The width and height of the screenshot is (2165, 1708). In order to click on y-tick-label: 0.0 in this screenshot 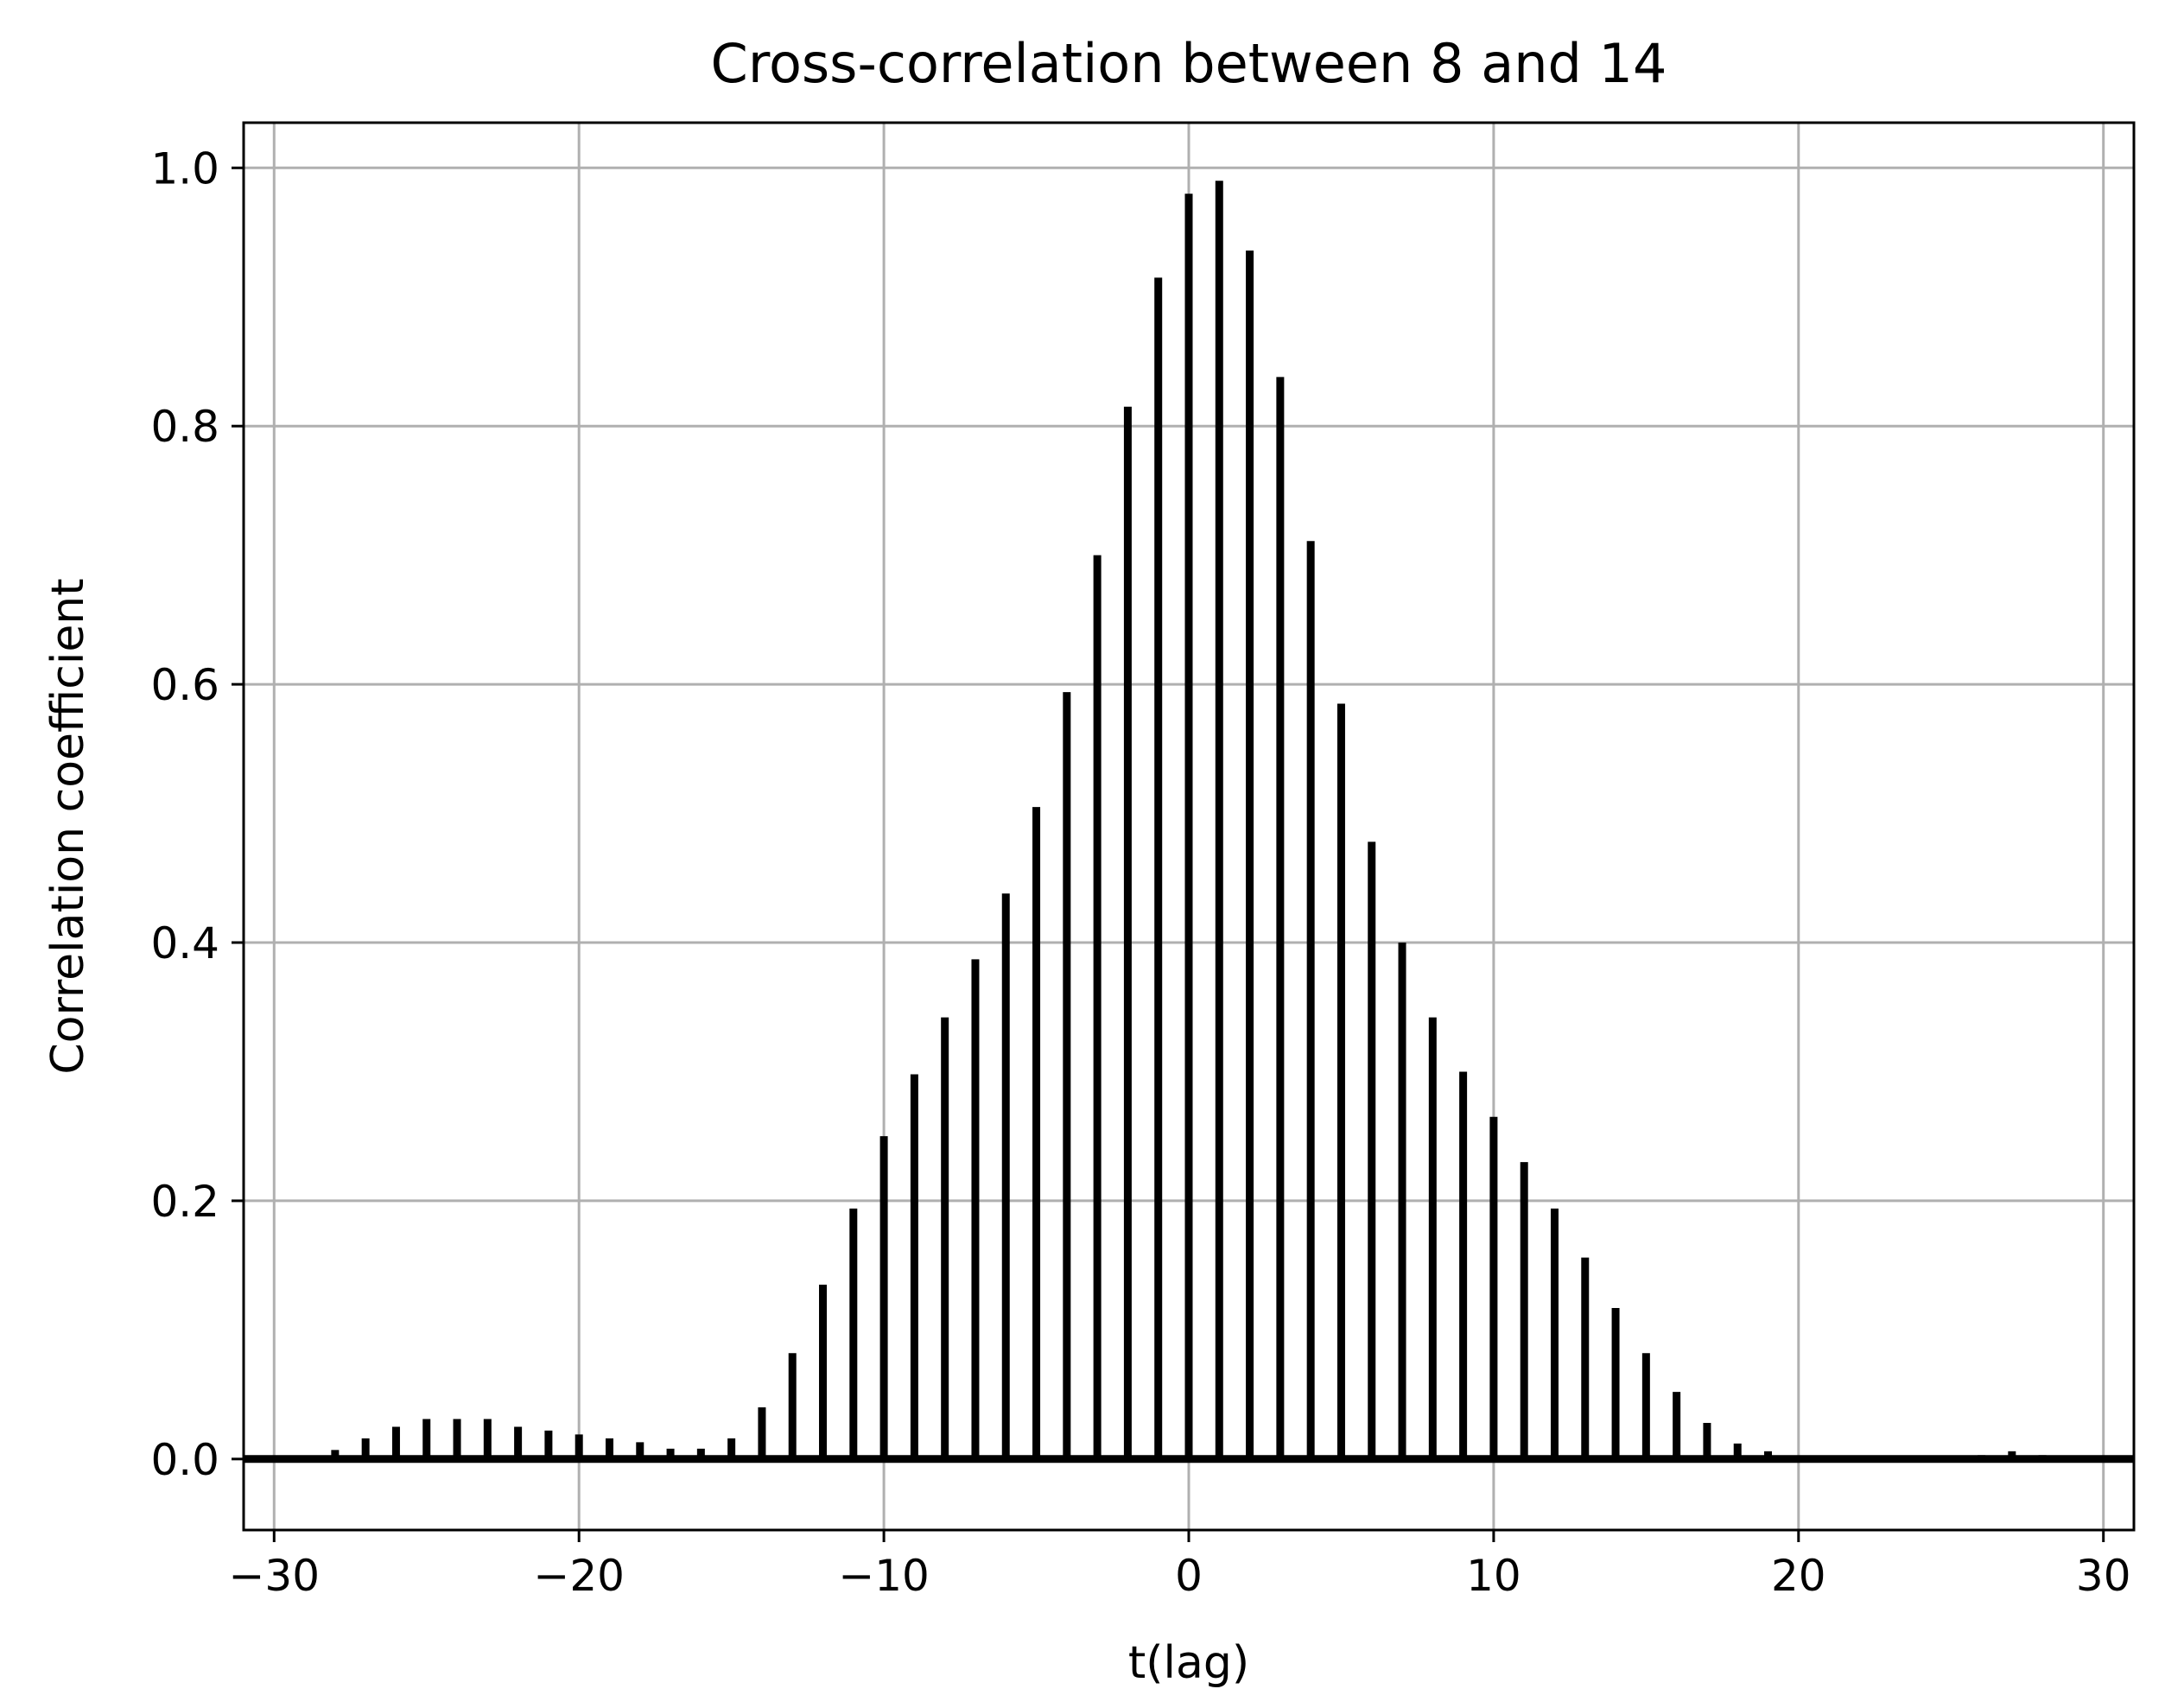, I will do `click(184, 1460)`.